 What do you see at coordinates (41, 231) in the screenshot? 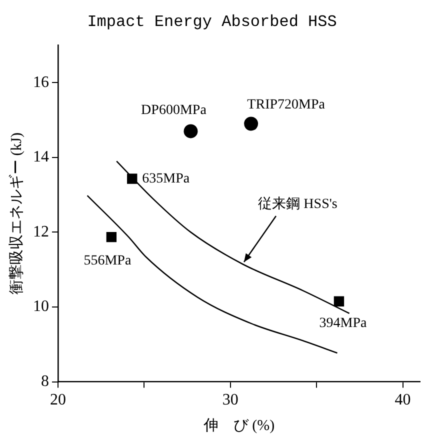
I see `y-tick-label: 12` at bounding box center [41, 231].